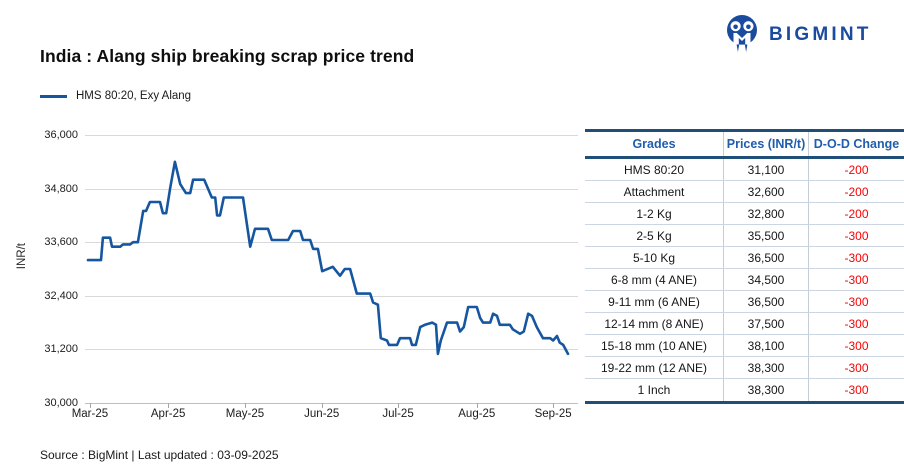 The image size is (904, 471). Describe the element at coordinates (53, 96) in the screenshot. I see `legend-line-swatch` at that location.